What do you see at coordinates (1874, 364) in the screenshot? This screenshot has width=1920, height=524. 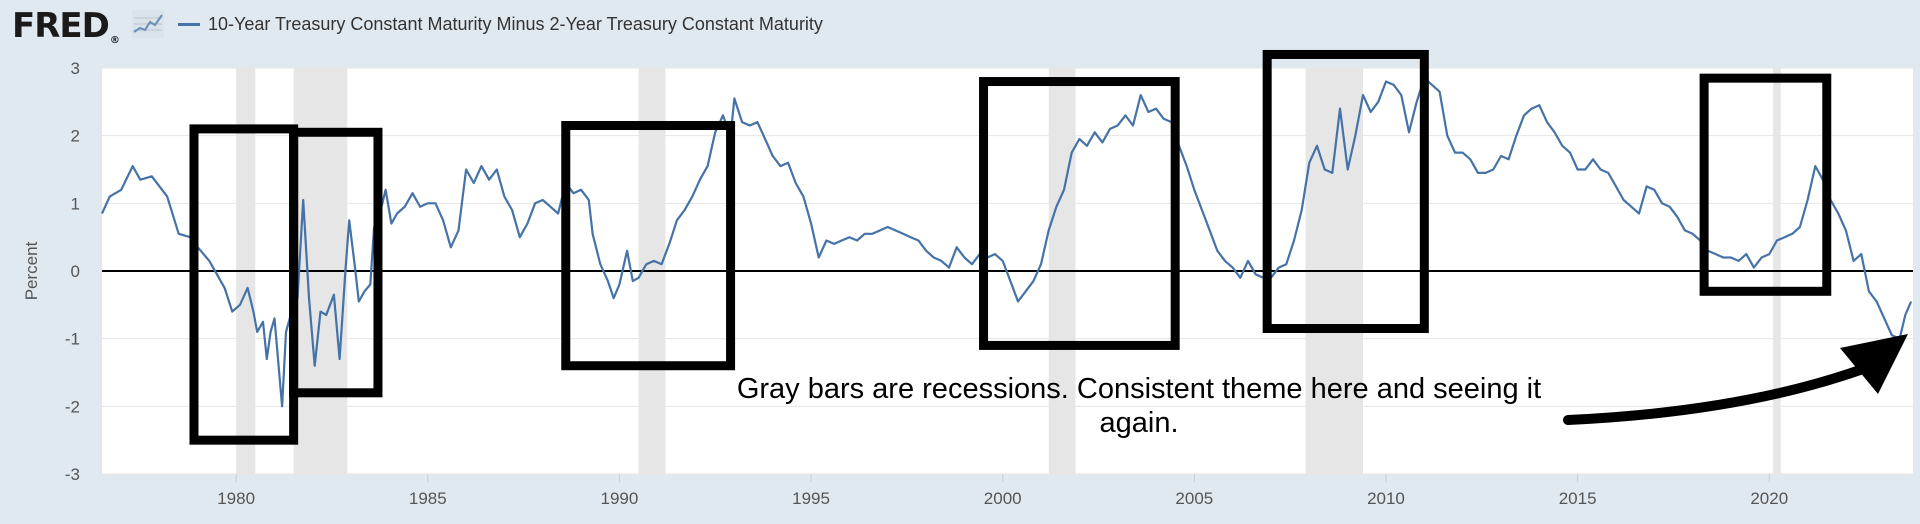 I see `annotation-arrowhead` at bounding box center [1874, 364].